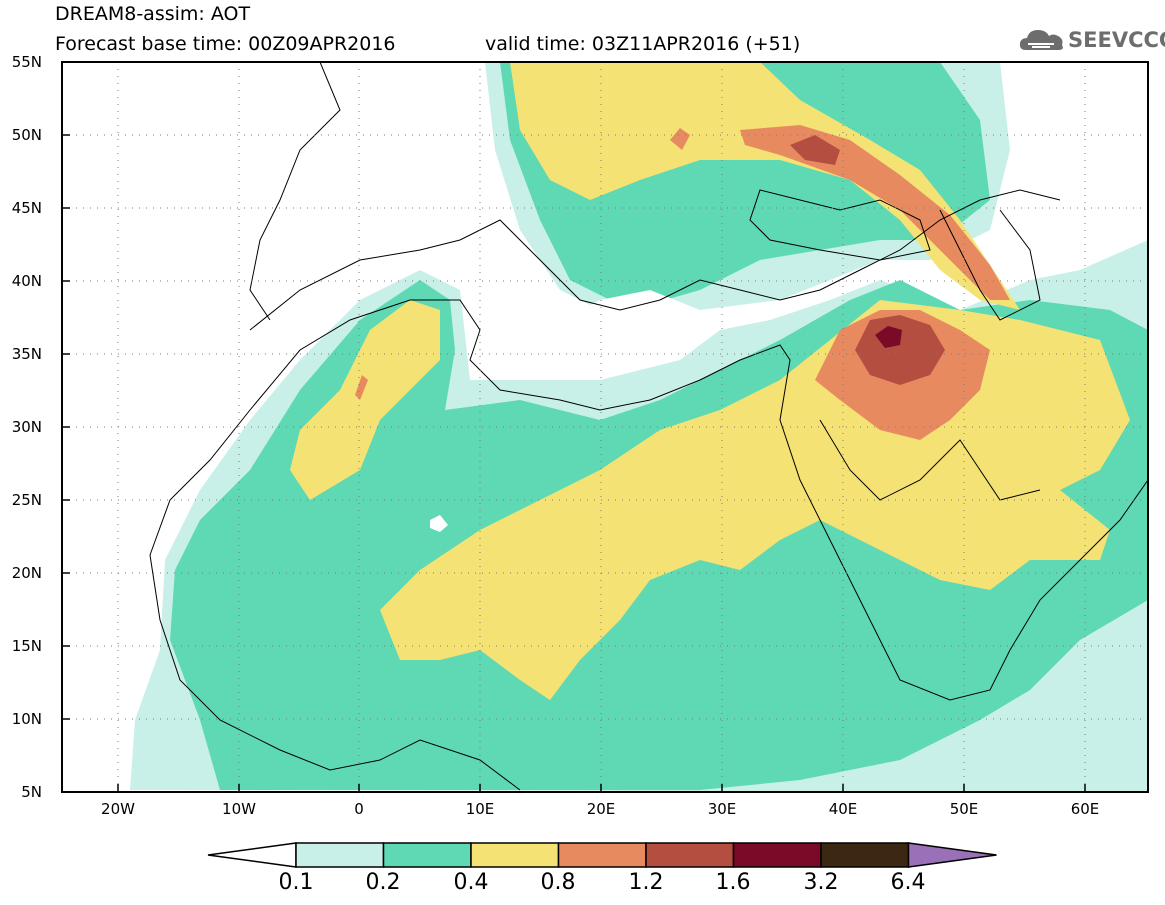  What do you see at coordinates (1085, 809) in the screenshot?
I see `lon-label: 60E` at bounding box center [1085, 809].